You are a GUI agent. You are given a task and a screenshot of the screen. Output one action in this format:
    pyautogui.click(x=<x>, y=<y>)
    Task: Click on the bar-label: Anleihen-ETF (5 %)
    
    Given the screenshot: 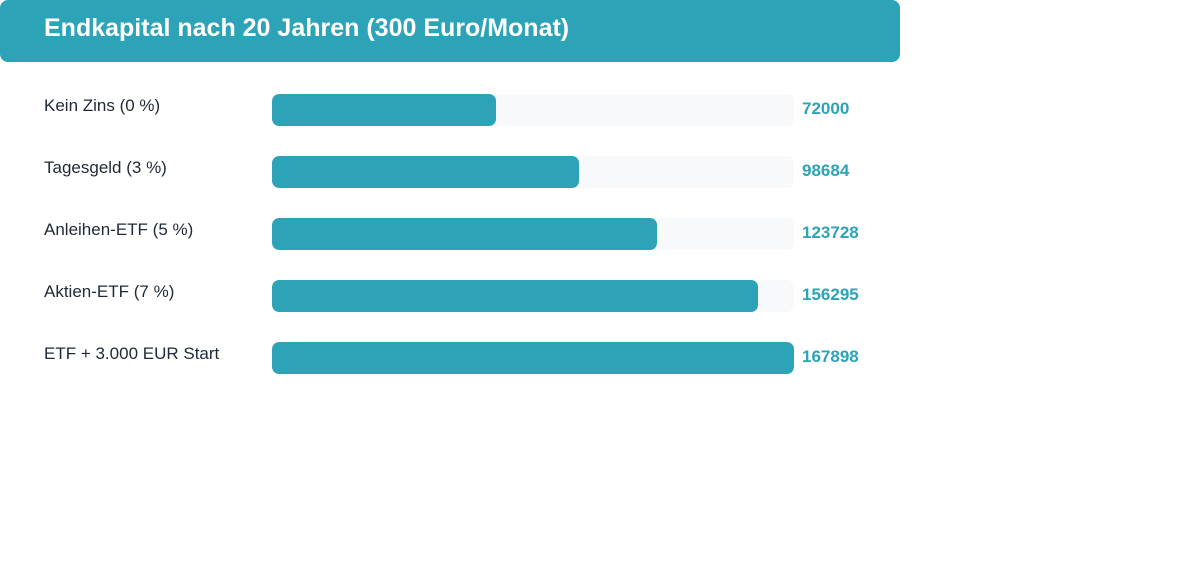 What is the action you would take?
    pyautogui.click(x=119, y=229)
    